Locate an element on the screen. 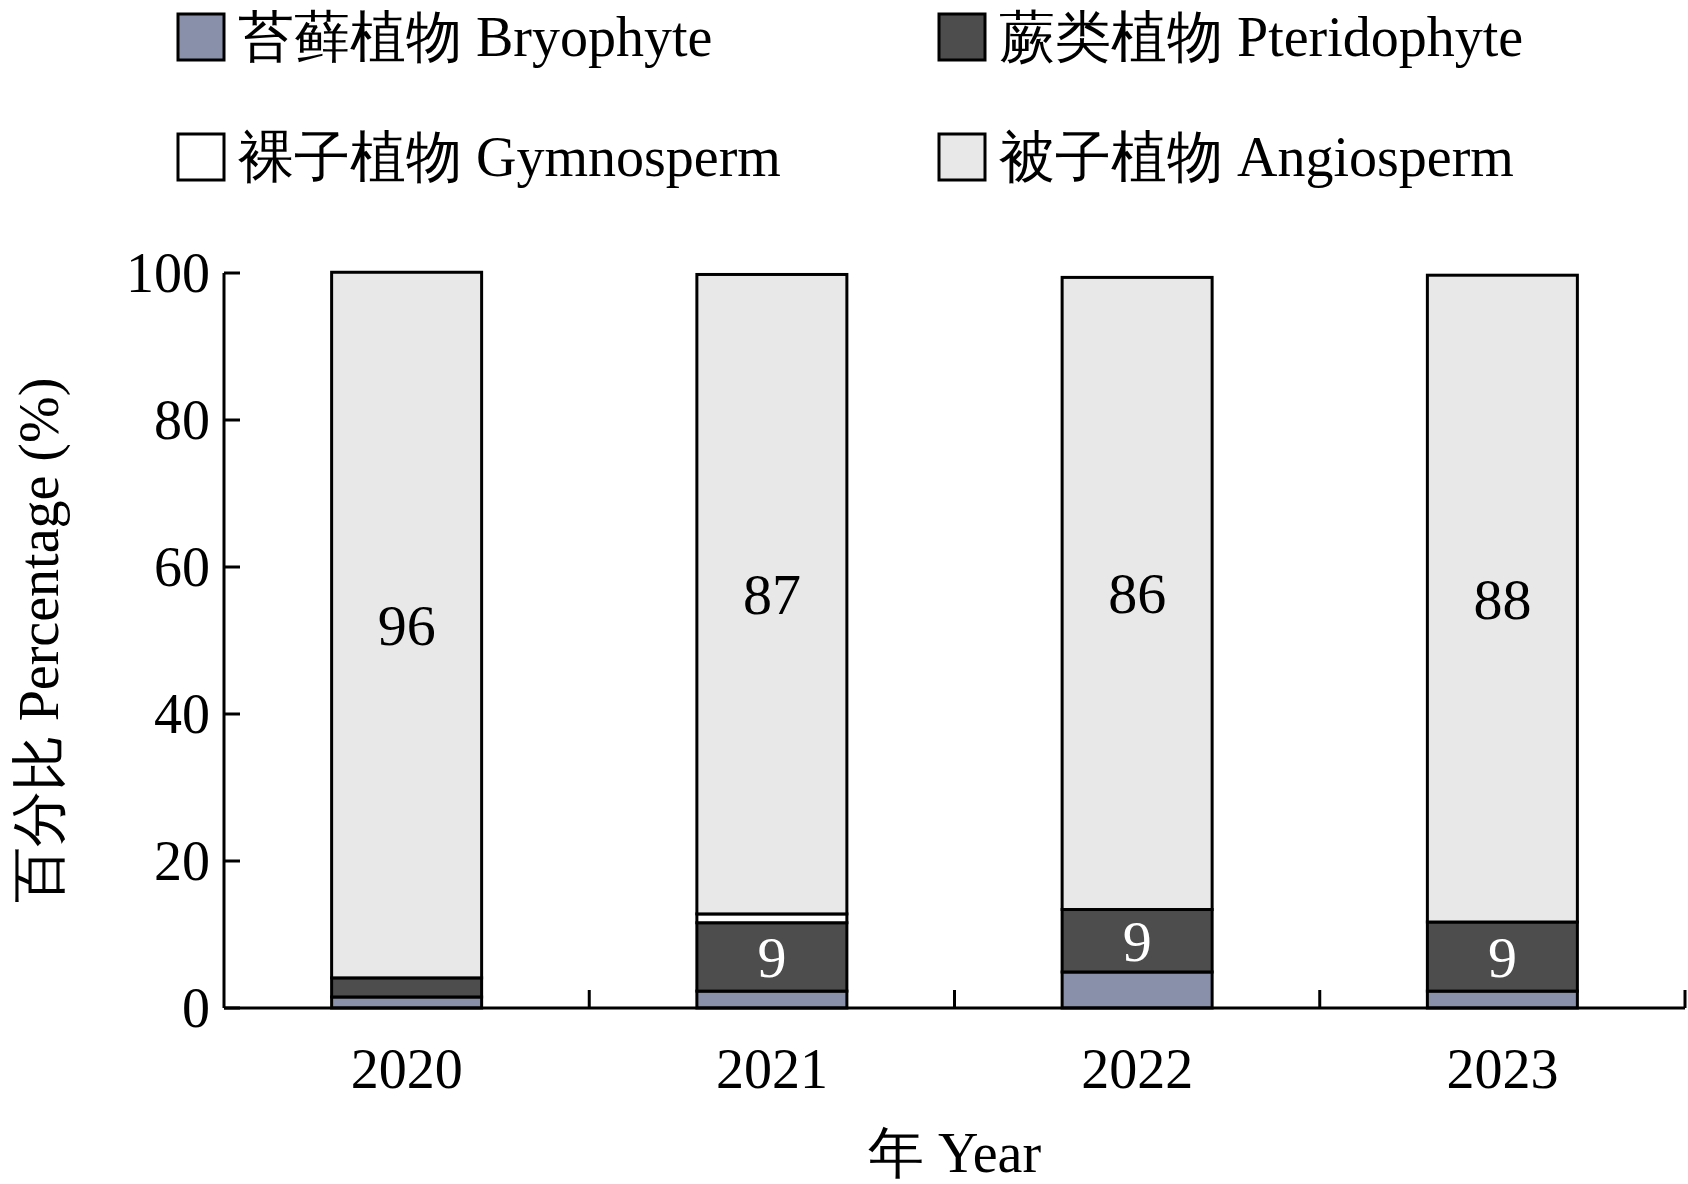  x-tick-label: 2020 is located at coordinates (406, 1069).